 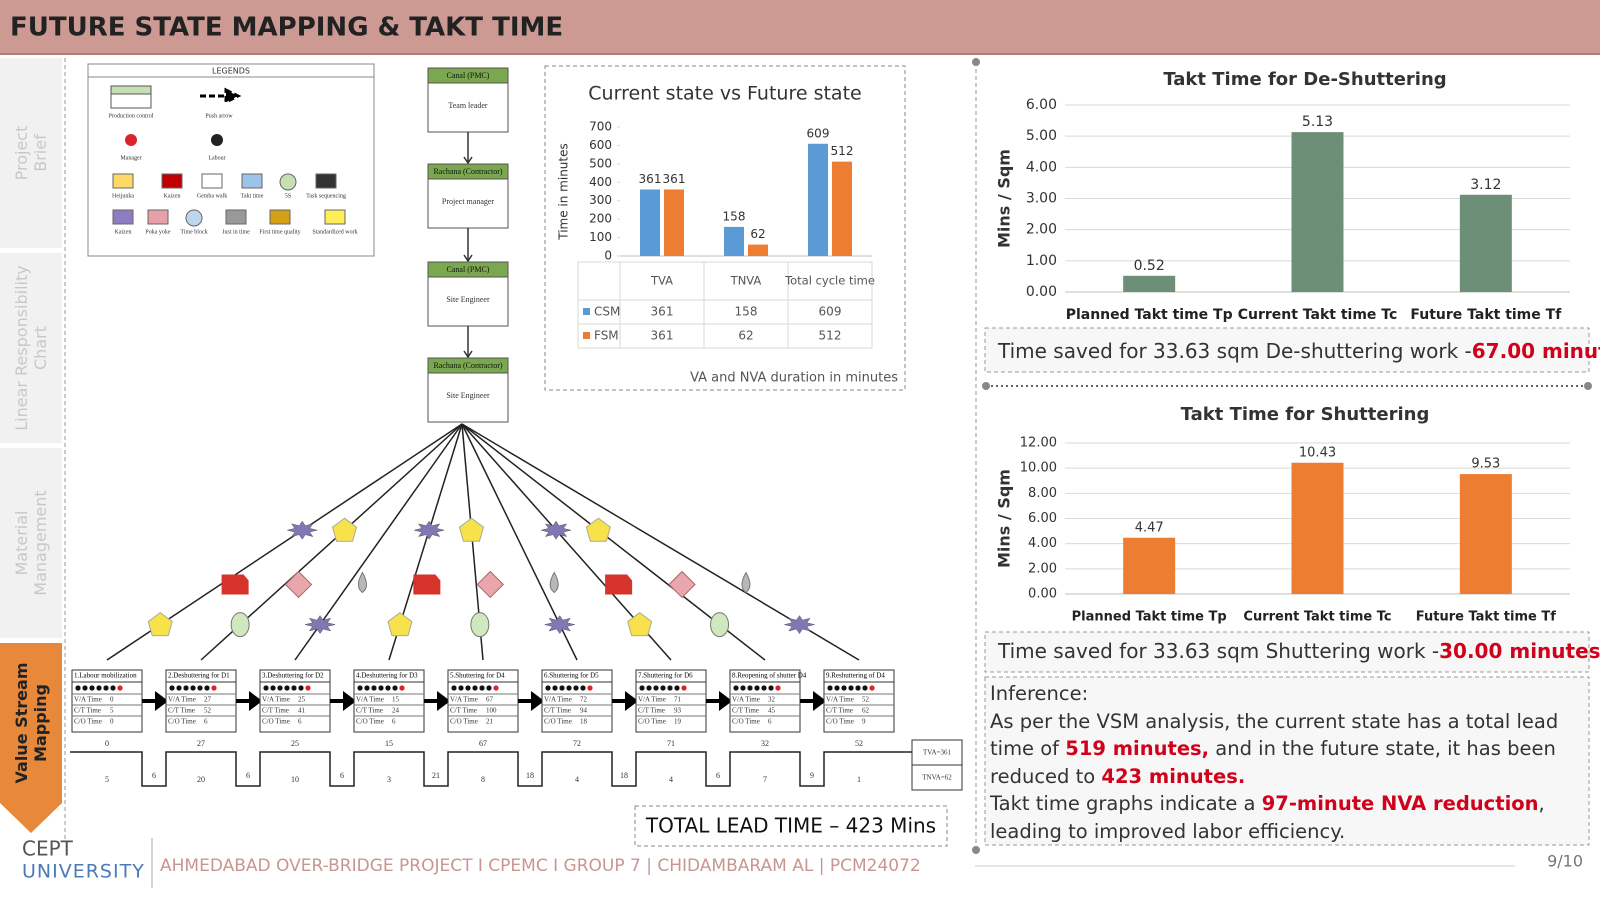 What do you see at coordinates (1042, 518) in the screenshot?
I see `y-tick-label: 6.00` at bounding box center [1042, 518].